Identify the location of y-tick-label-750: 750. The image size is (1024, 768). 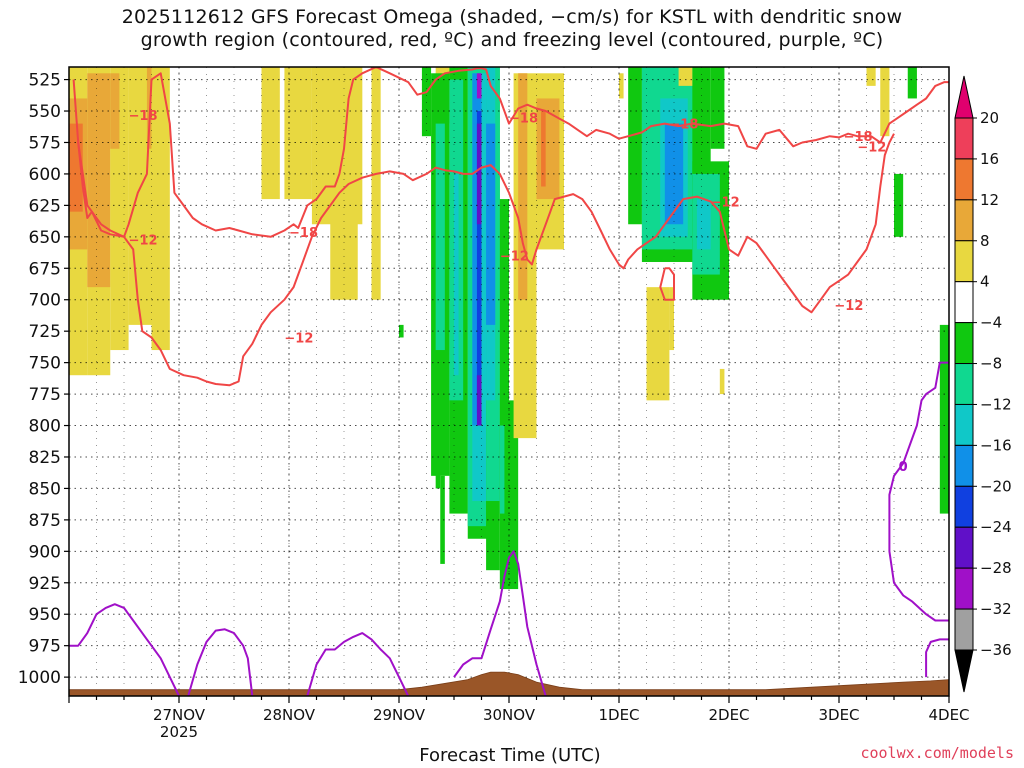
(45, 364).